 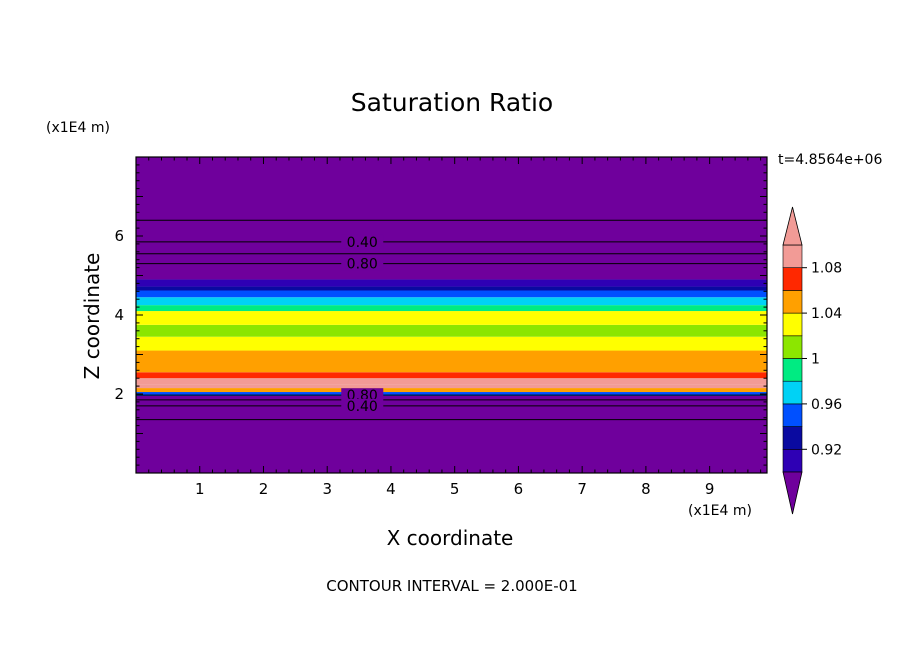 What do you see at coordinates (455, 489) in the screenshot?
I see `x-tick-label: 5` at bounding box center [455, 489].